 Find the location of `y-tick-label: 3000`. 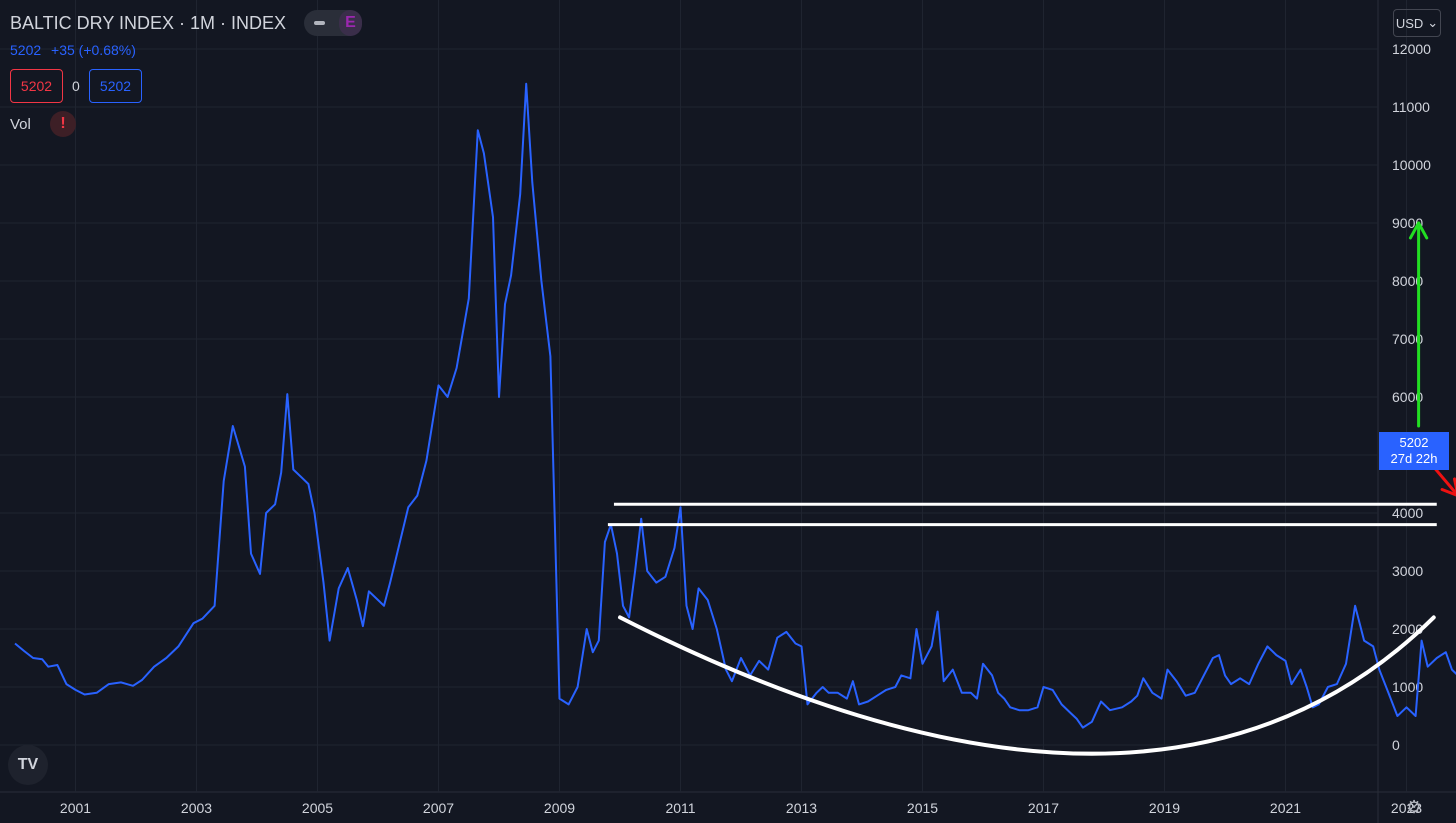

y-tick-label: 3000 is located at coordinates (1407, 571).